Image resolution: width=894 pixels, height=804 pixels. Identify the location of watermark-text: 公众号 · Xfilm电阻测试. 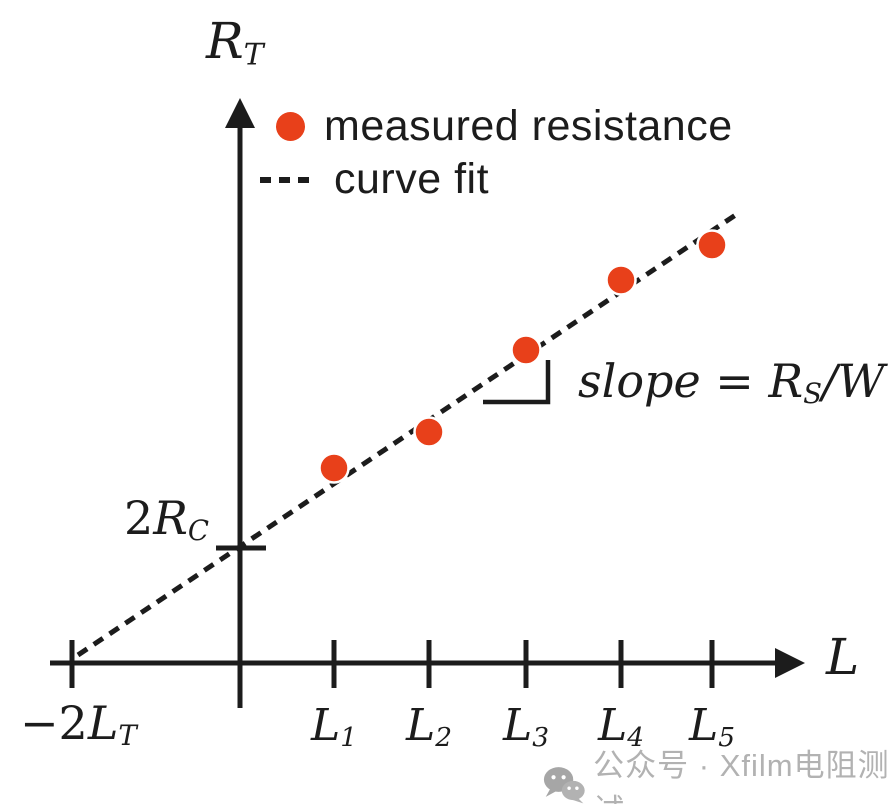
(741, 776).